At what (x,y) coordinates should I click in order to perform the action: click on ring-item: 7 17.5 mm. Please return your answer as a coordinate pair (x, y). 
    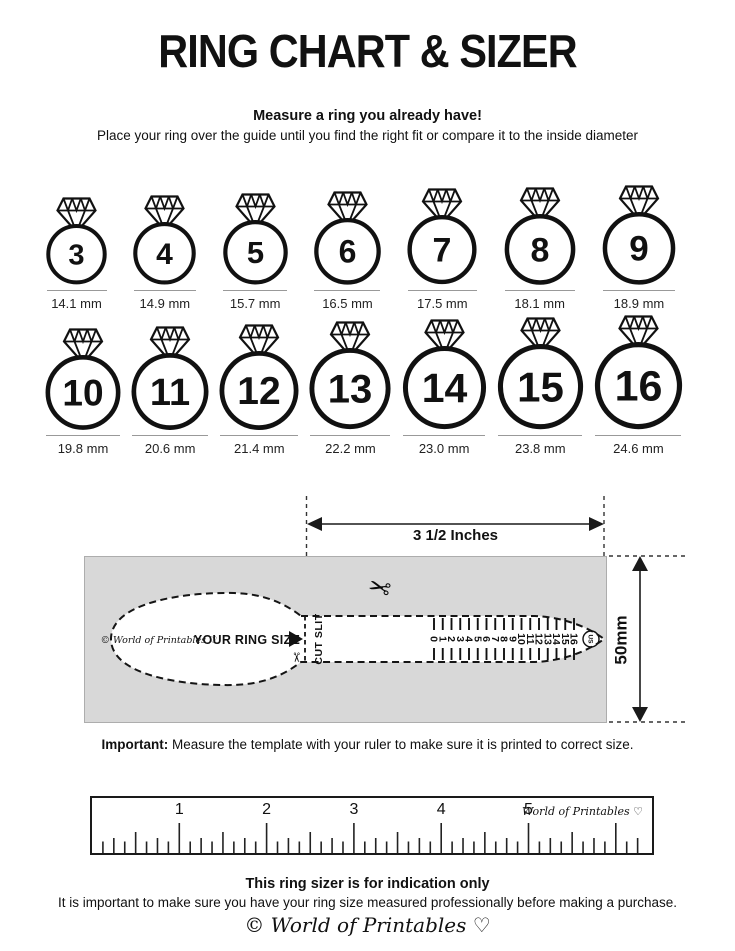
    Looking at the image, I should click on (442, 248).